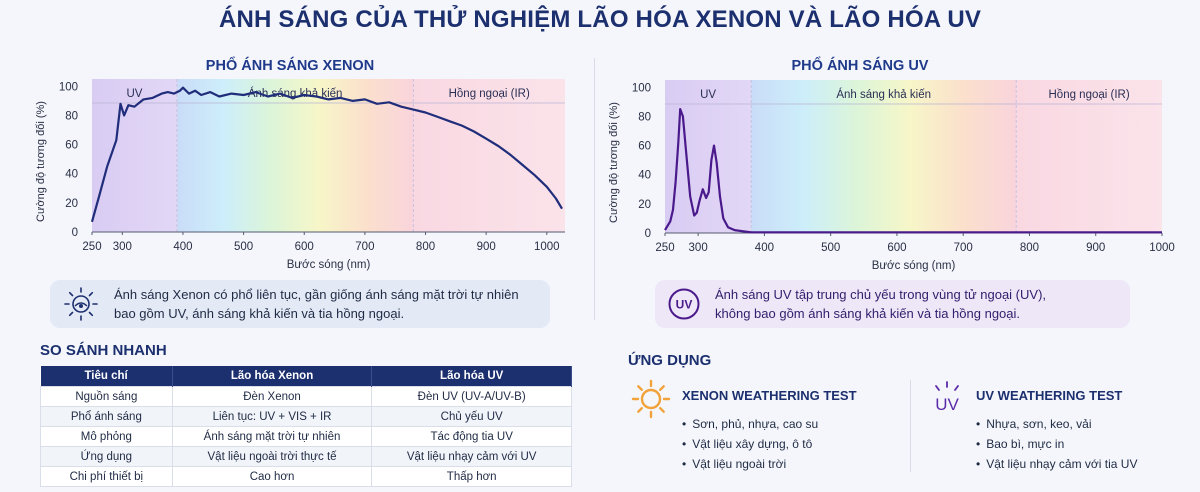 The image size is (1200, 492). Describe the element at coordinates (106, 416) in the screenshot. I see `table-cell: Phổ ánh sáng` at that location.